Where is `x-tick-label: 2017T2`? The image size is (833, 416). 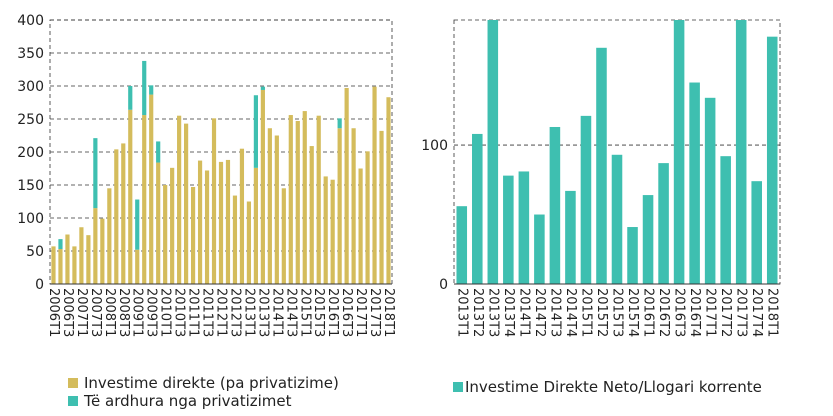 x-tick-label: 2017T2 is located at coordinates (725, 312).